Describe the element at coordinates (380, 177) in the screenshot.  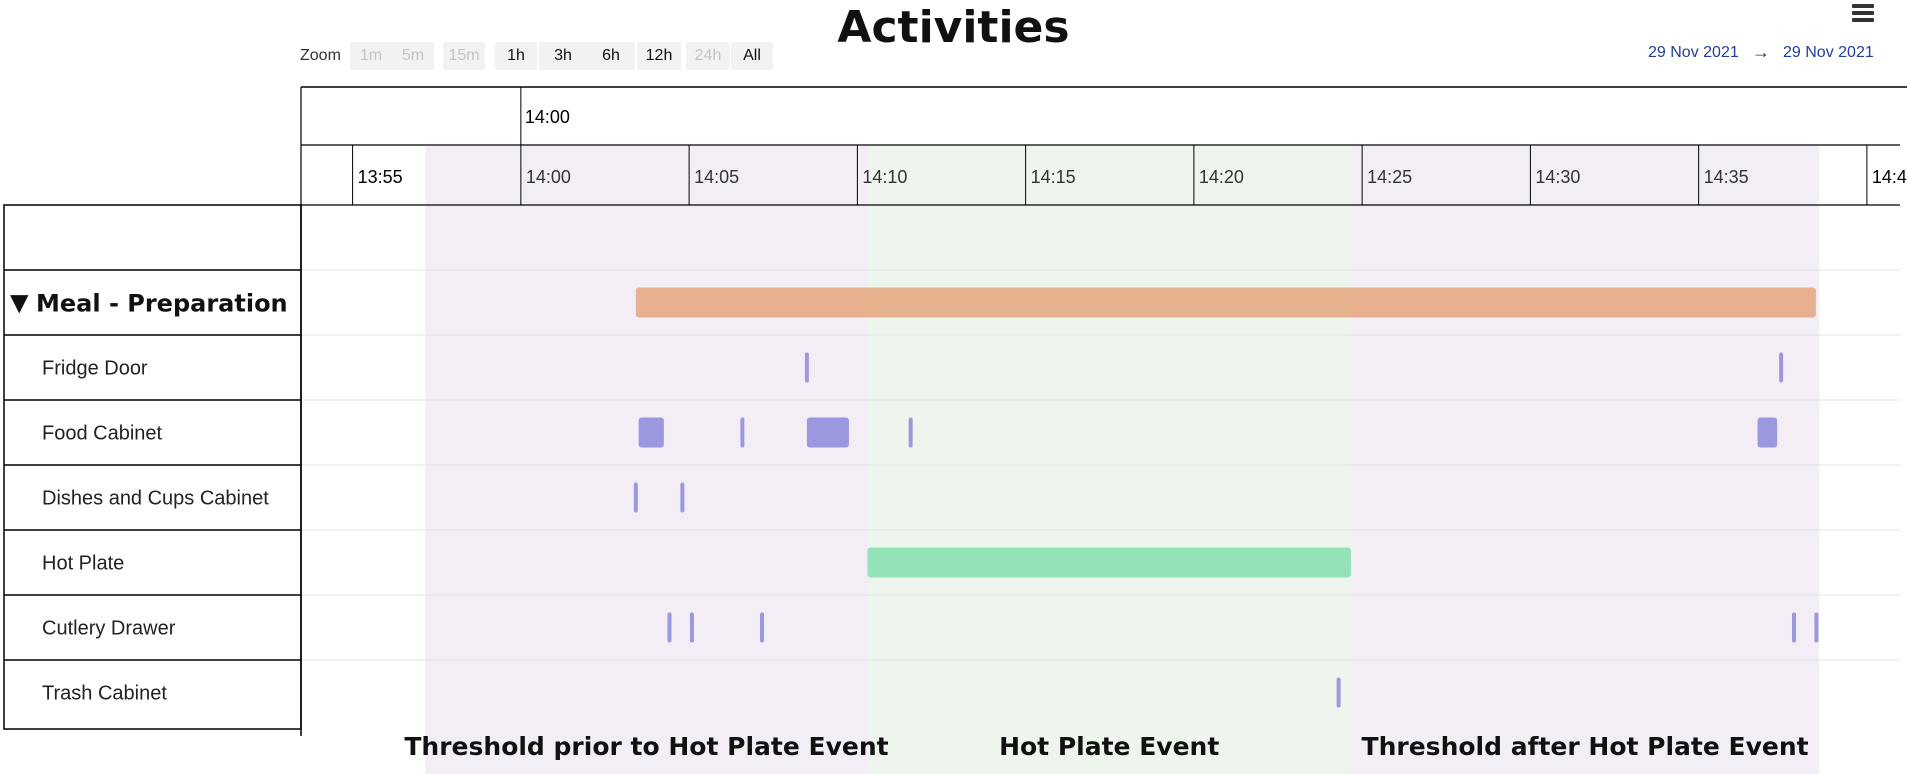
I see `tick-label: 13:55` at that location.